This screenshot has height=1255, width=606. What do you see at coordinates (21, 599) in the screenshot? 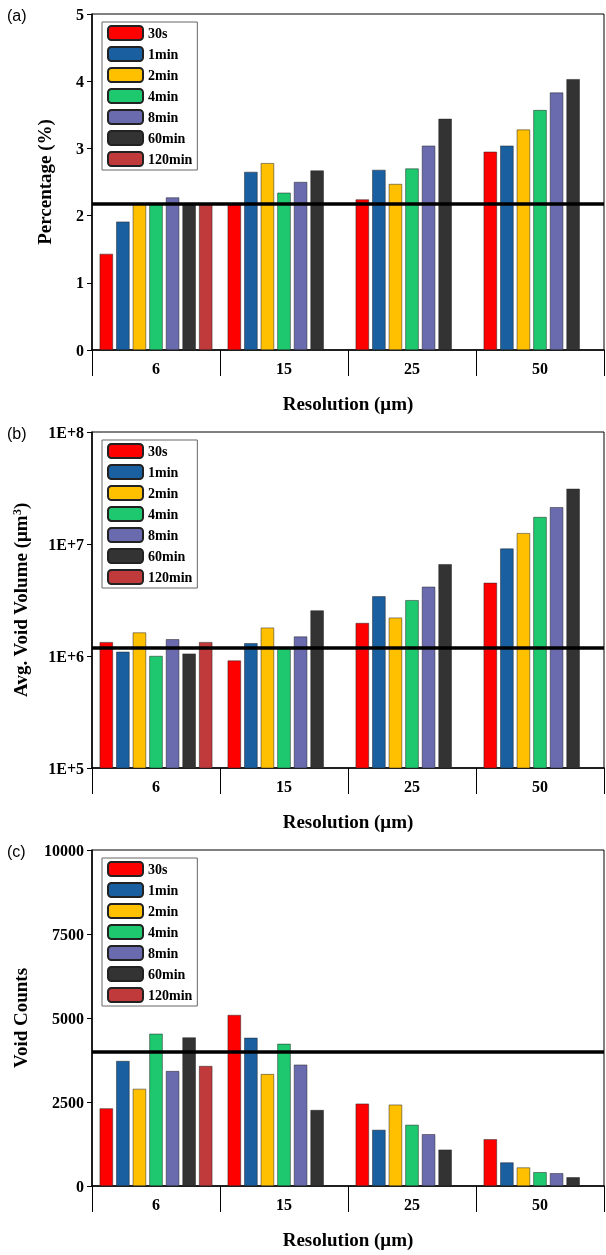
I see `y-axis-title: Avg. Void Volume (μm3)` at bounding box center [21, 599].